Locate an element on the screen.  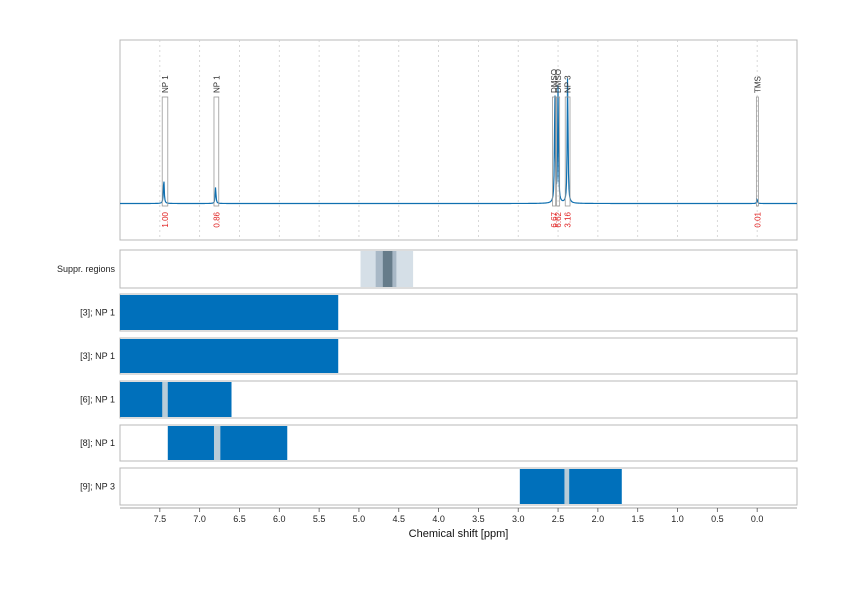
x-tick-label: 5.0 is located at coordinates (359, 519).